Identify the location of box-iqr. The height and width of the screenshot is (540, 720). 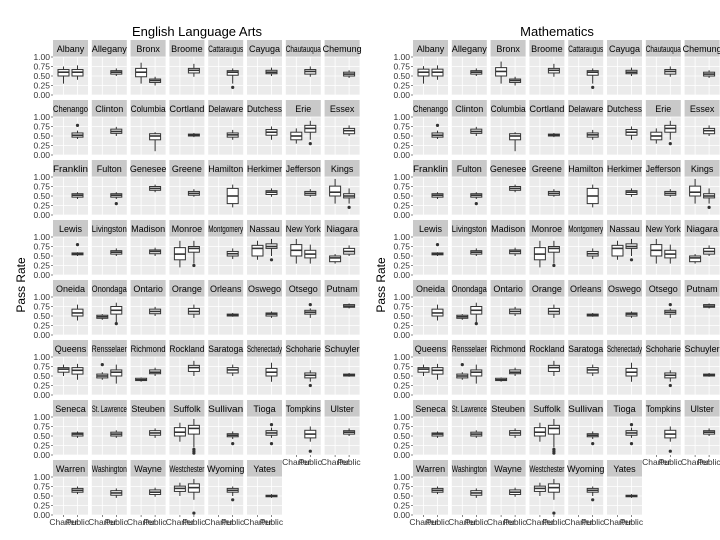
(335, 191).